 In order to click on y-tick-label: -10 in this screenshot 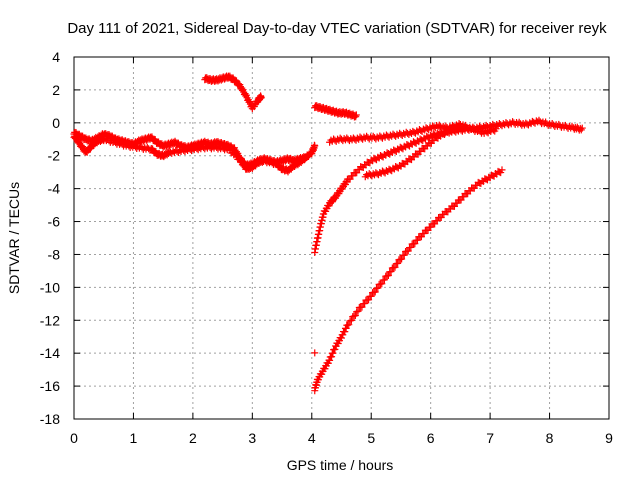, I will do `click(50, 287)`.